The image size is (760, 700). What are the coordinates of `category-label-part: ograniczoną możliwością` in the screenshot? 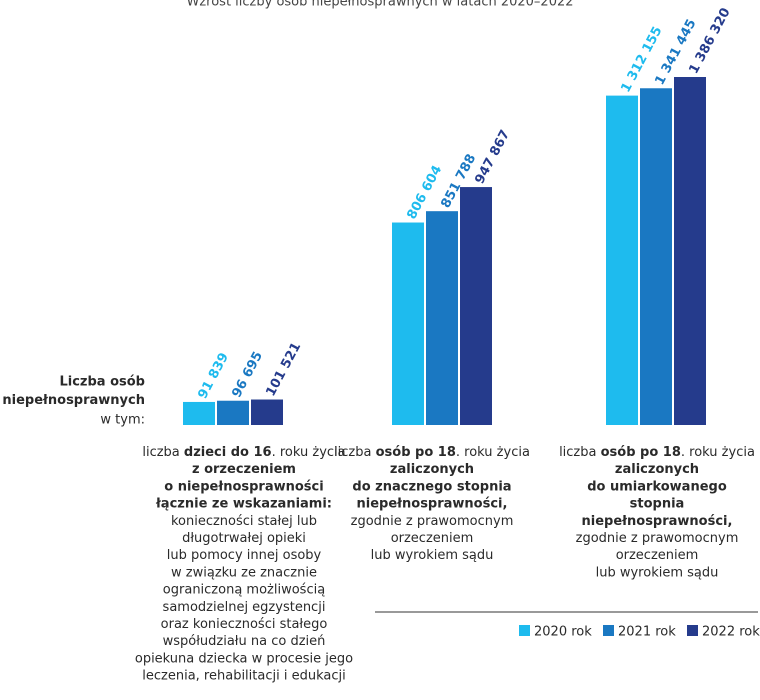 It's located at (244, 589).